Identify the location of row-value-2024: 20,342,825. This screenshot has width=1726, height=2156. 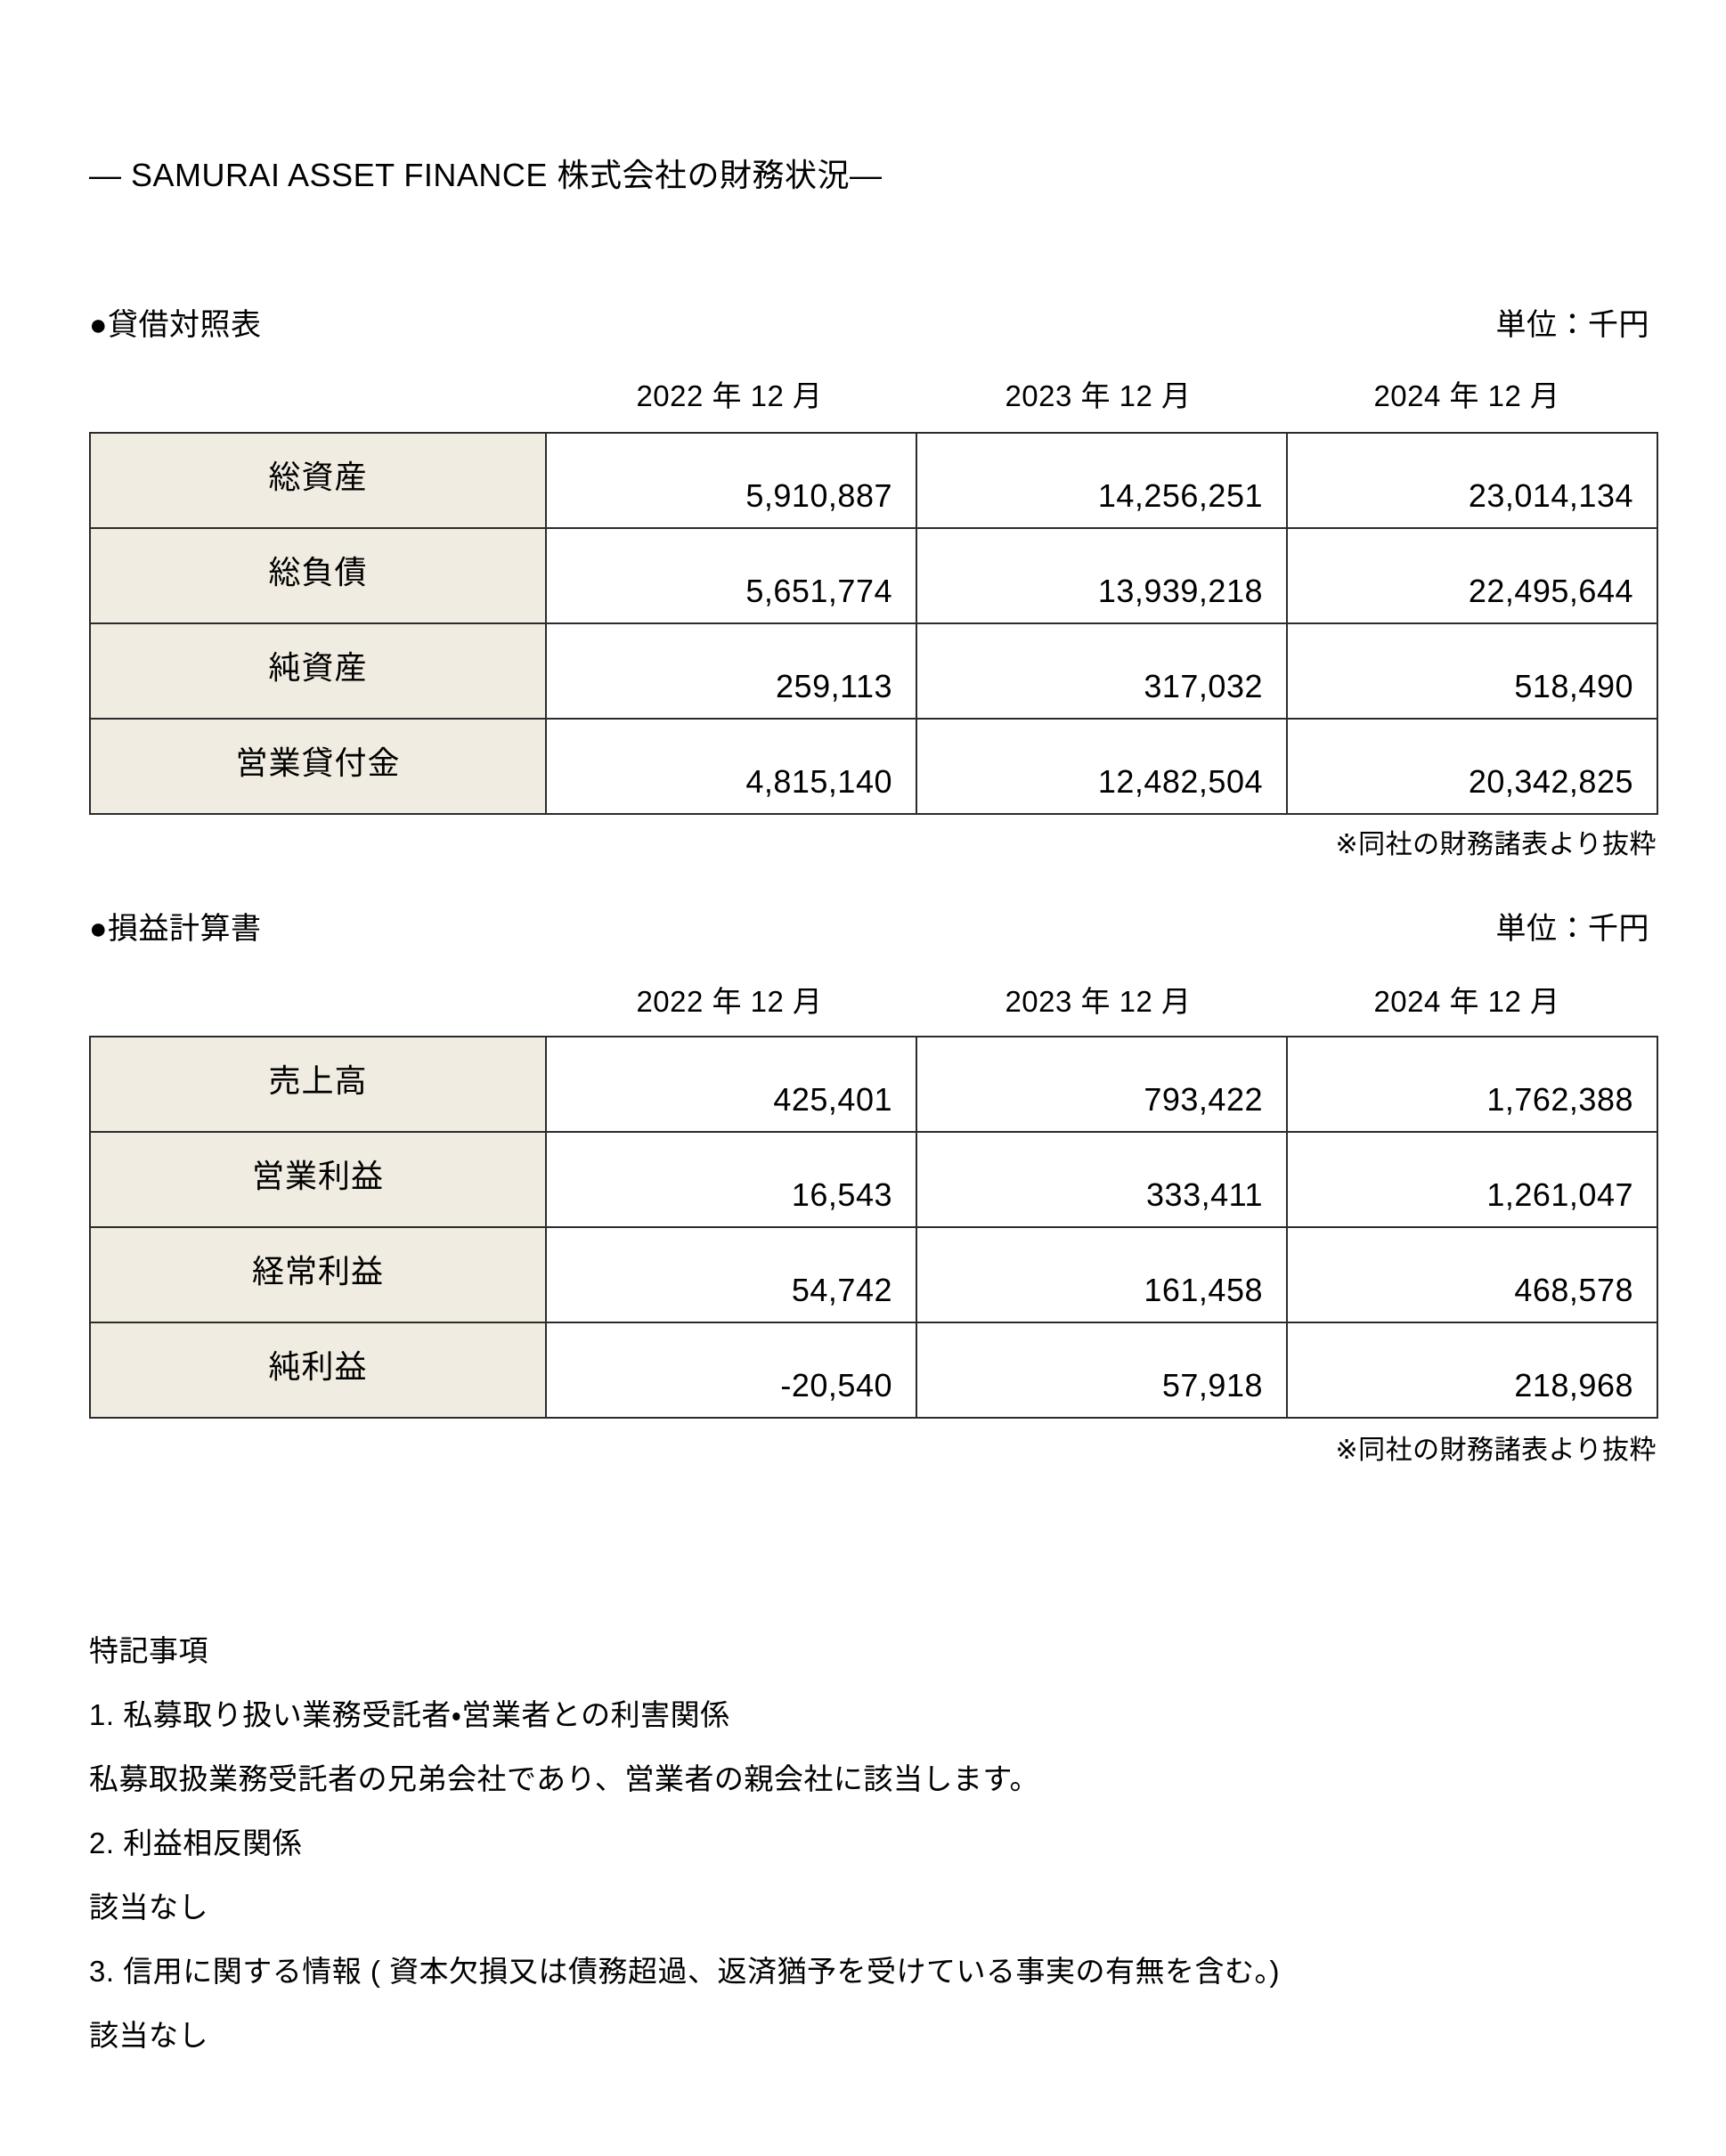
(1472, 766).